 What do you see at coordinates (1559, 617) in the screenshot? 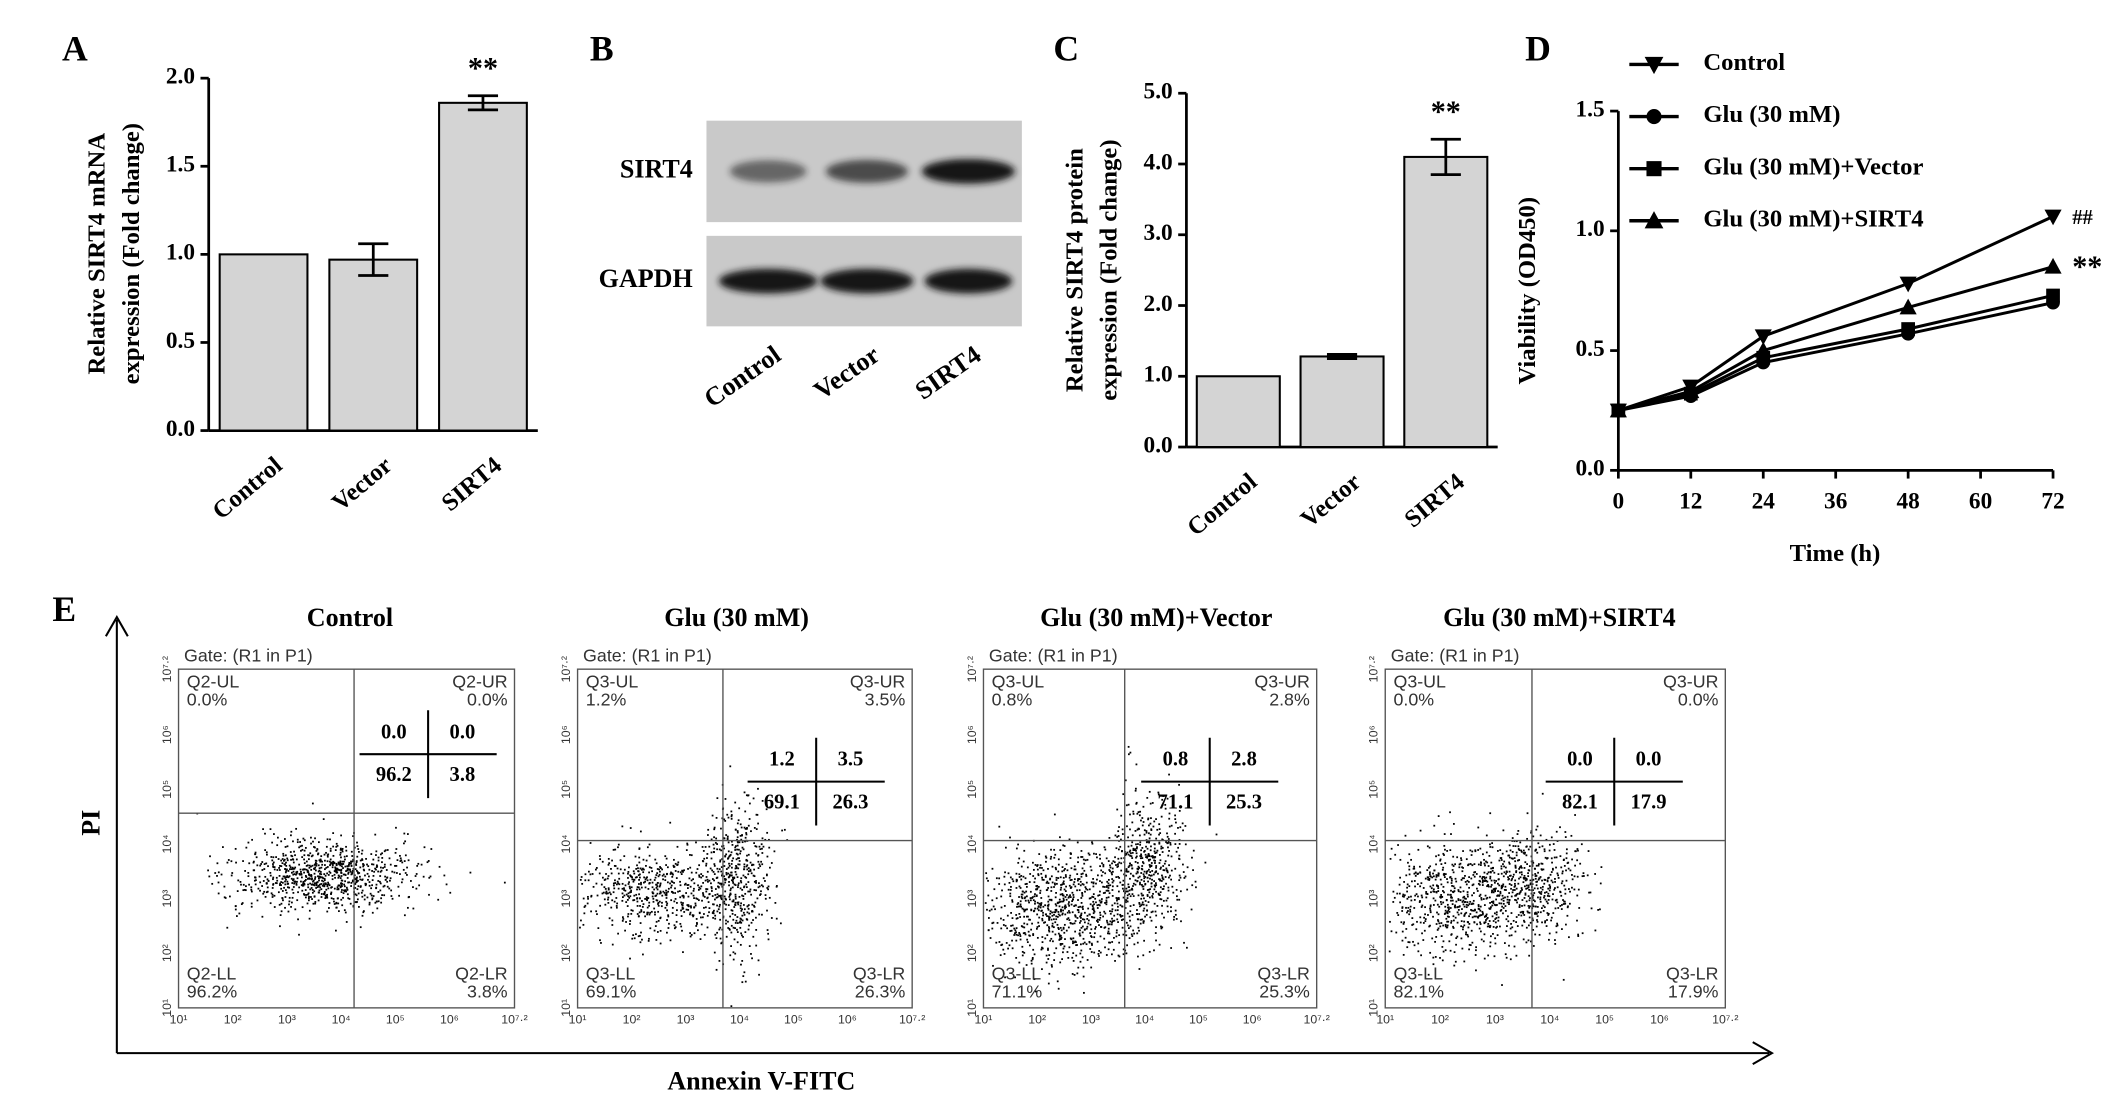
I see `plot-title: Glu (30 mM)+SIRT4` at bounding box center [1559, 617].